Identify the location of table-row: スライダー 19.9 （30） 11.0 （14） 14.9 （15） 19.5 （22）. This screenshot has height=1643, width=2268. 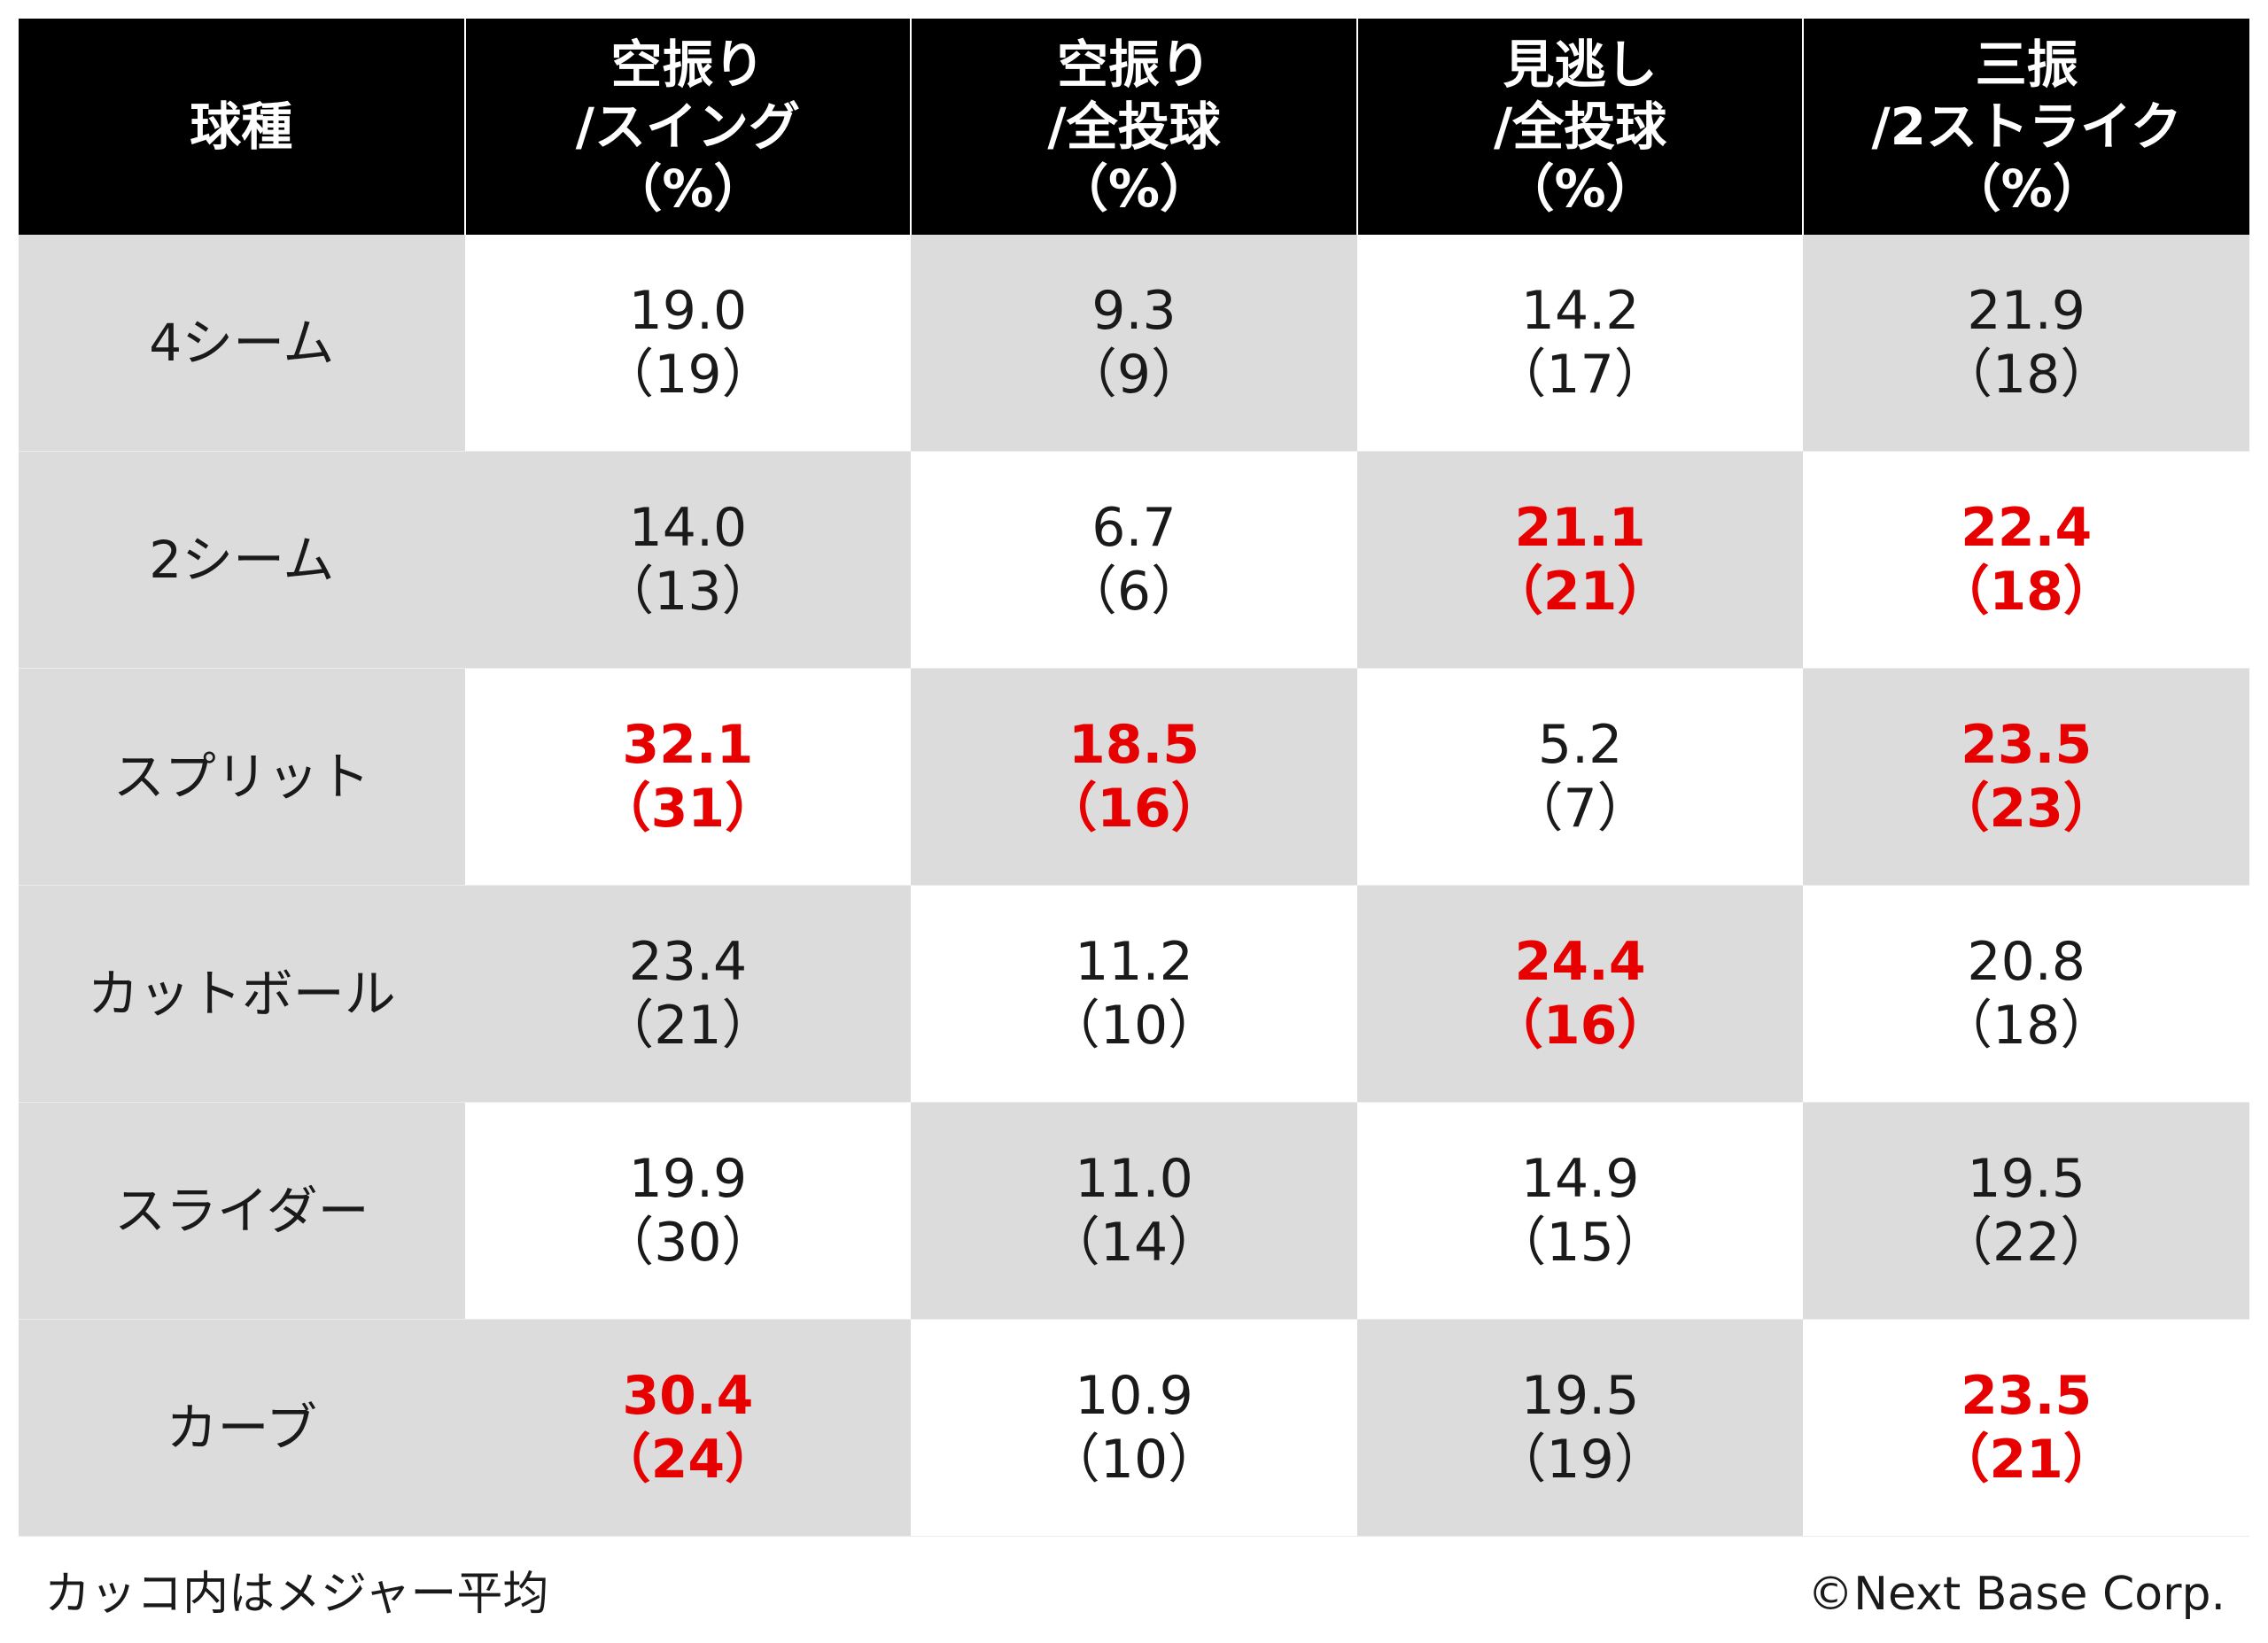
(1134, 1211).